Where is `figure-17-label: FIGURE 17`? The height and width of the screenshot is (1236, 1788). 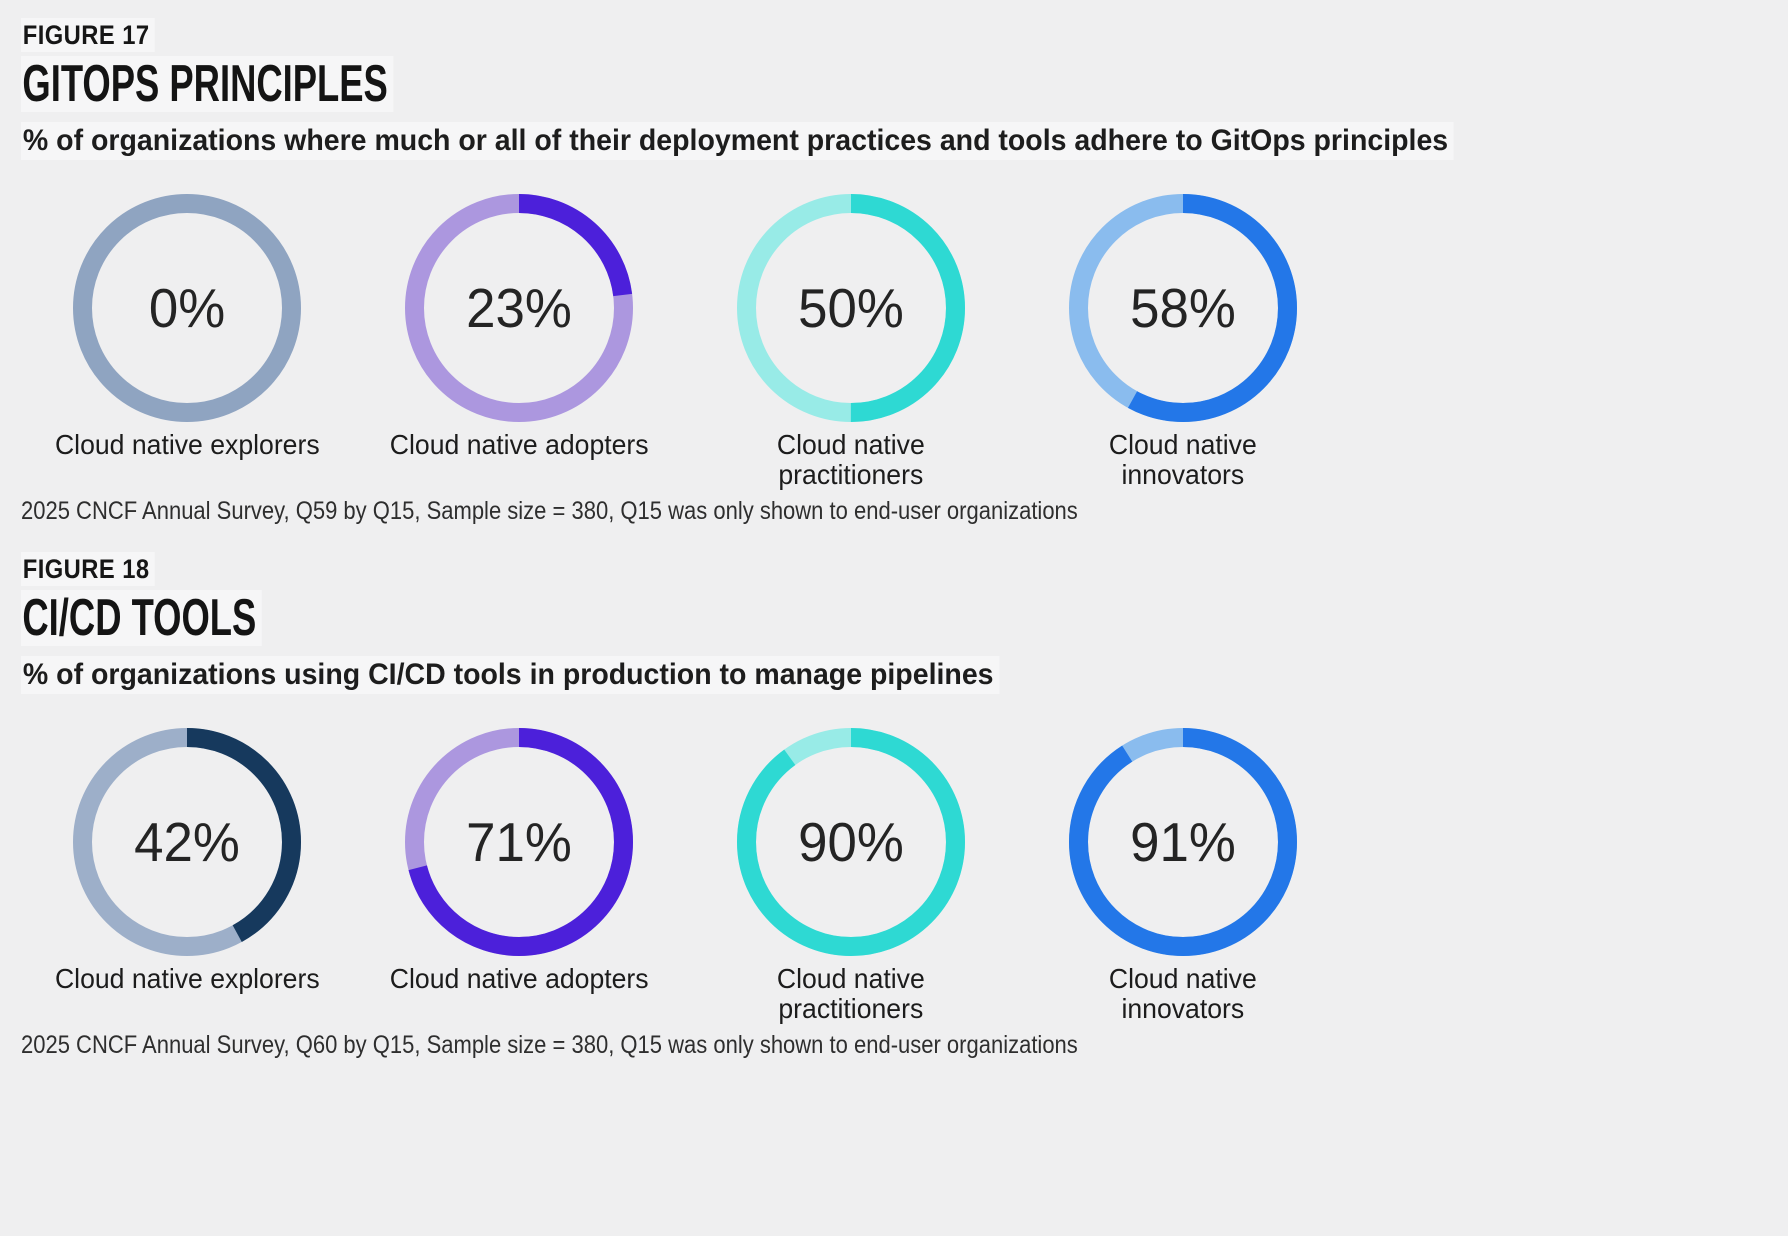 figure-17-label: FIGURE 17 is located at coordinates (88, 35).